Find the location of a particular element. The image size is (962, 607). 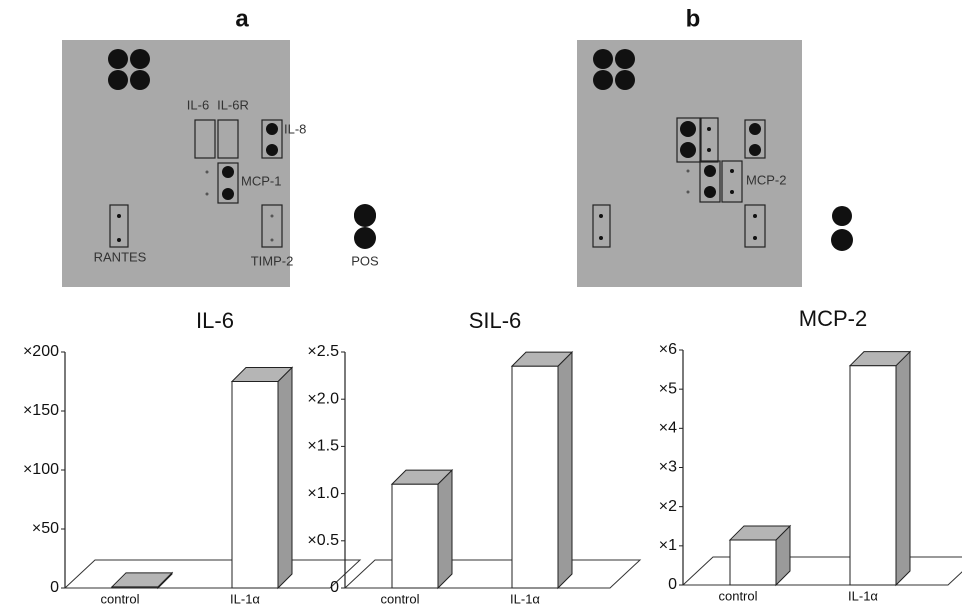

spots is located at coordinates (723, 150).